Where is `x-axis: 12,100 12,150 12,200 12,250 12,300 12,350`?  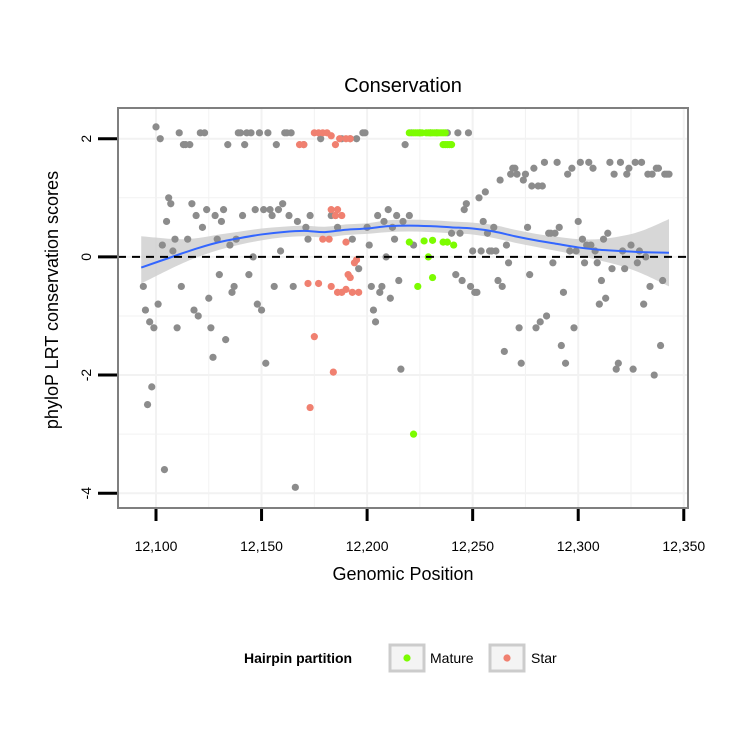 x-axis: 12,100 12,150 12,200 12,250 12,300 12,350 is located at coordinates (420, 531).